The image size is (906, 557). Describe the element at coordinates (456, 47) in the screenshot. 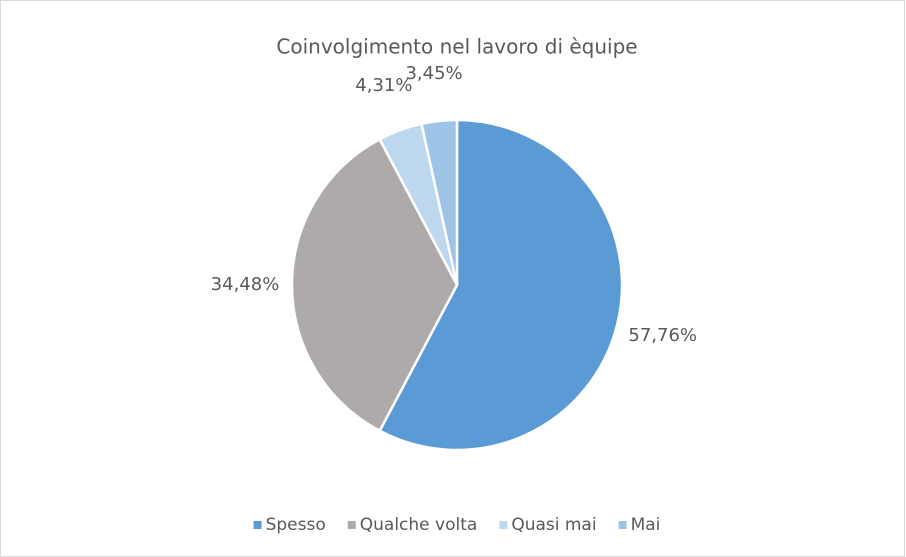

I see `chart-title: Coinvolgimento nel lavoro di èquipe` at that location.